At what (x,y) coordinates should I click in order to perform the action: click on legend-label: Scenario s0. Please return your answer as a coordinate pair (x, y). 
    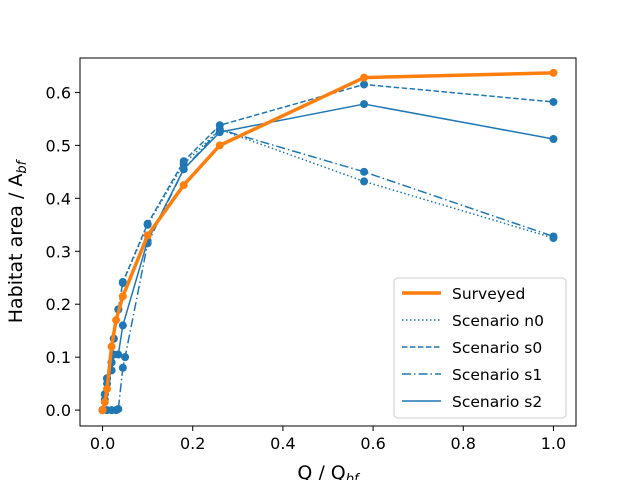
    Looking at the image, I should click on (497, 348).